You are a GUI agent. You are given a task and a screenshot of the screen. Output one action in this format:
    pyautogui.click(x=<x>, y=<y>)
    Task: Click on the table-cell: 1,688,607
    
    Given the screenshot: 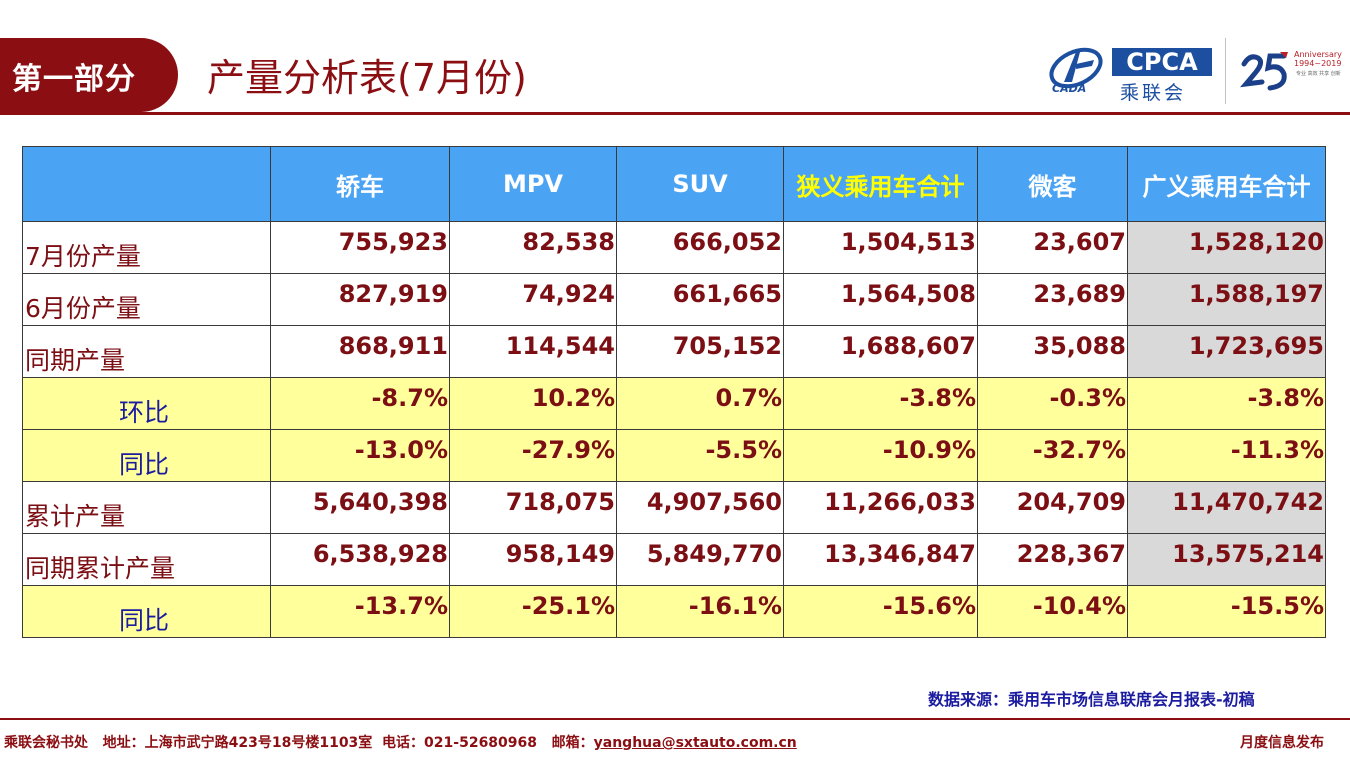 What is the action you would take?
    pyautogui.click(x=880, y=351)
    